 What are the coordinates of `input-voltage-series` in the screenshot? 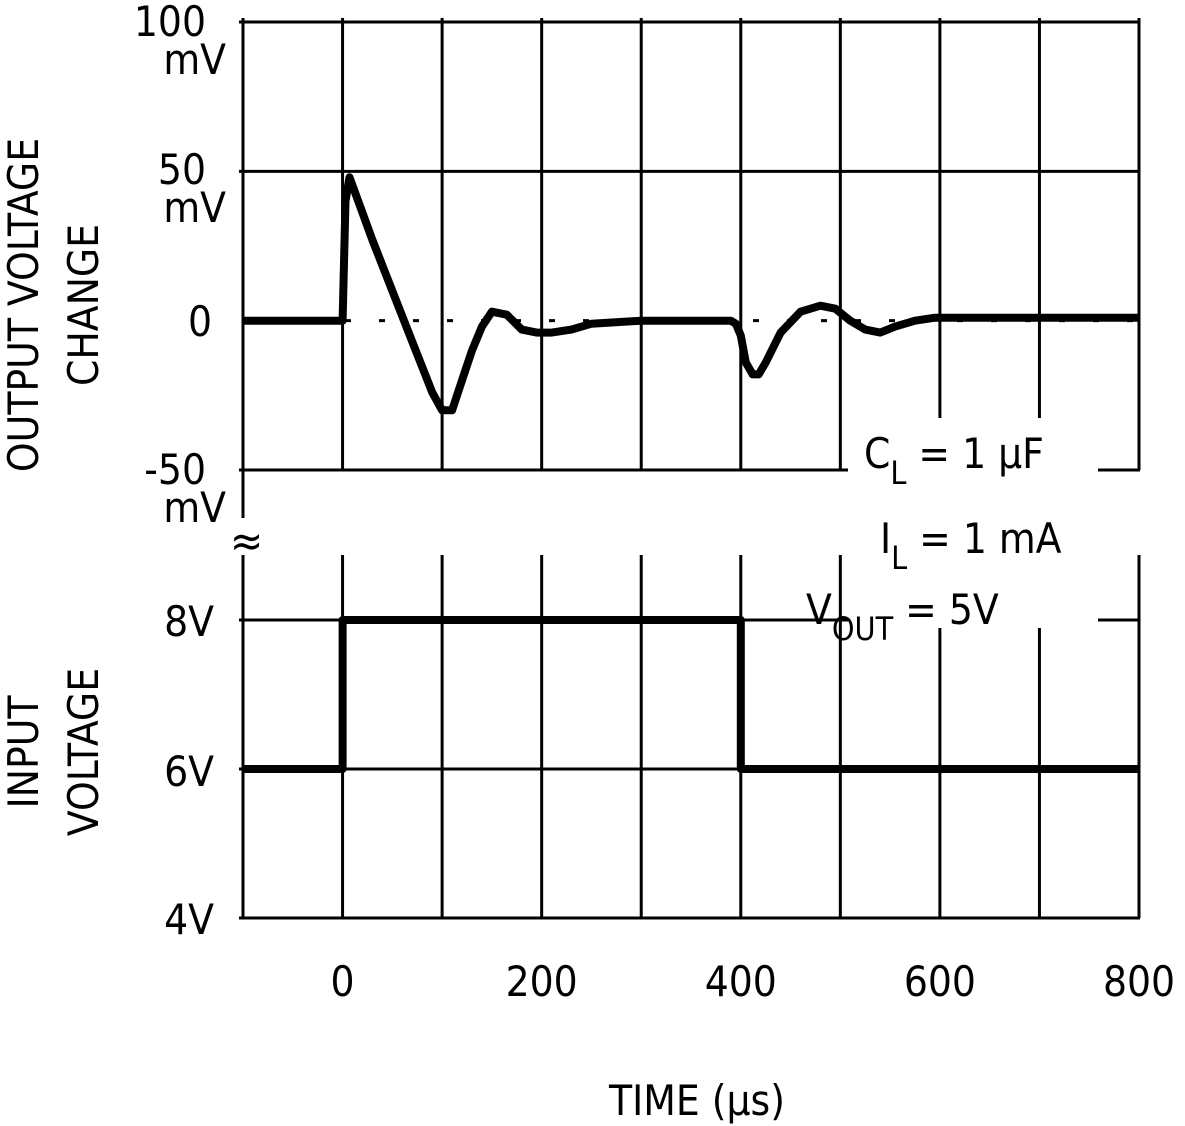 It's located at (691, 694).